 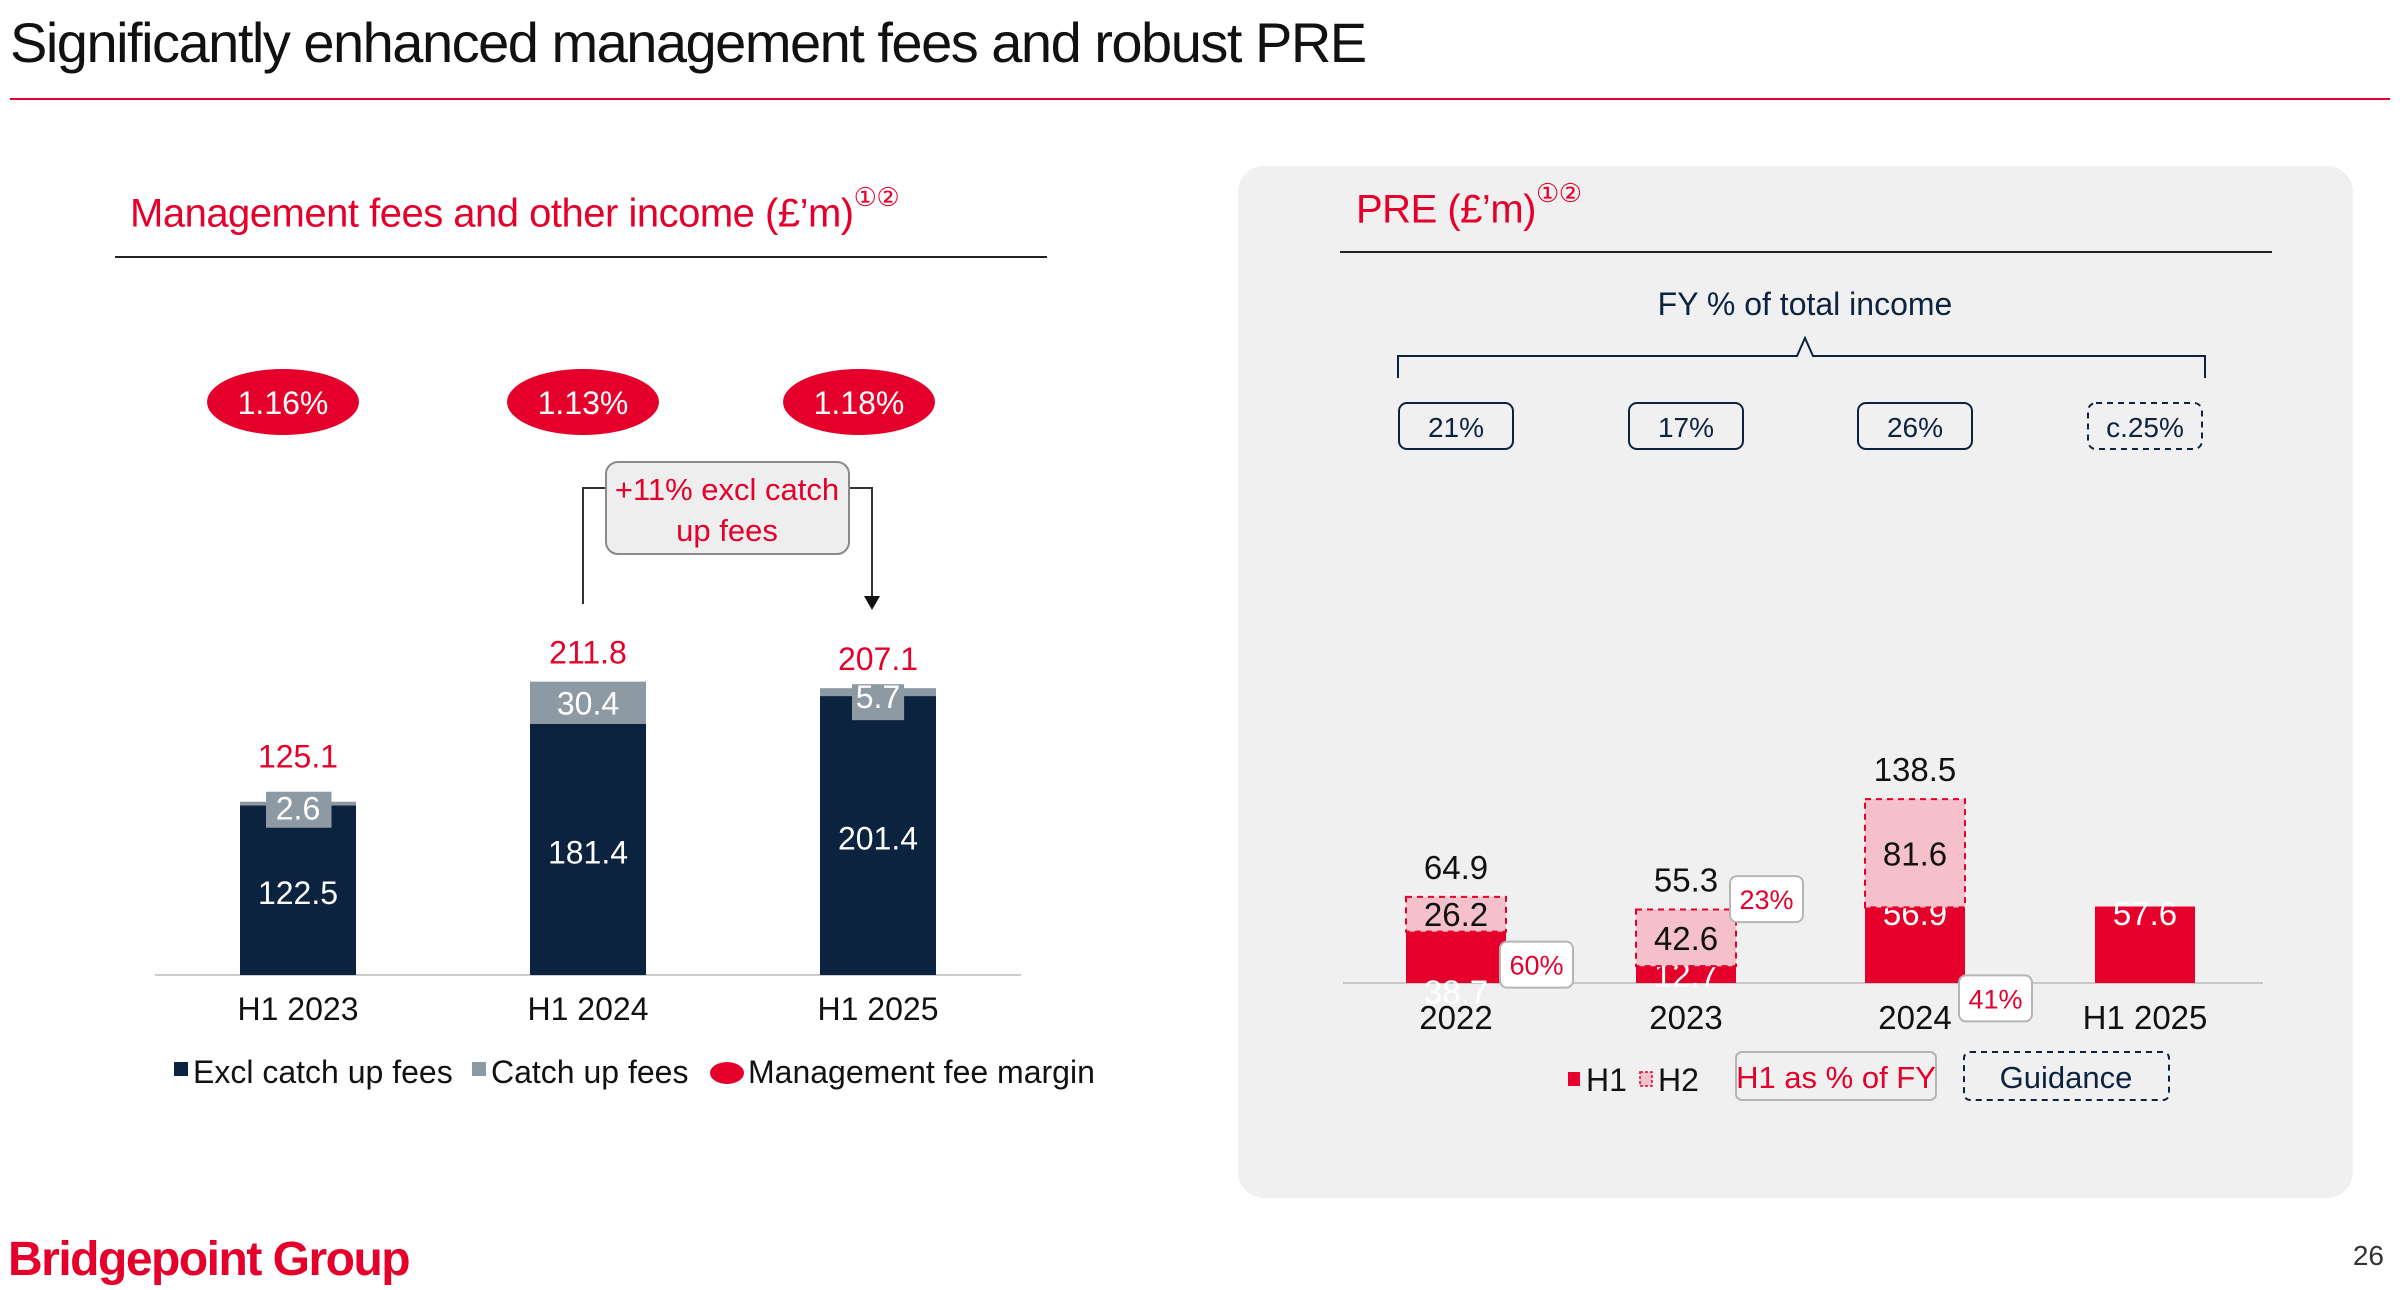 What do you see at coordinates (1446, 209) in the screenshot?
I see `right-chart-title-text: PRE (£’m)` at bounding box center [1446, 209].